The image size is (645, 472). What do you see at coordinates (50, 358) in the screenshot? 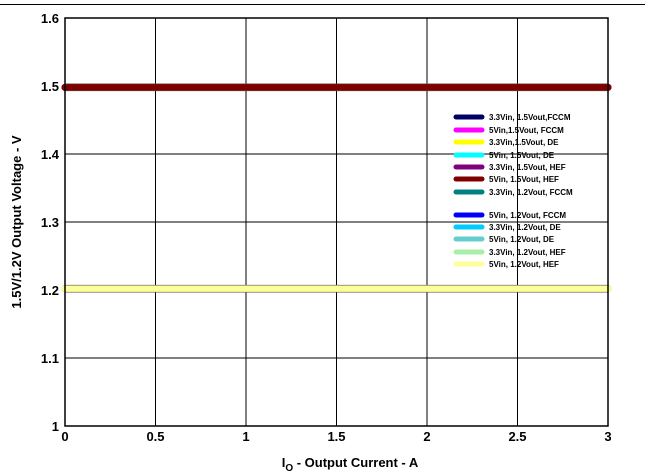
I see `y-tick-label: 1.1` at bounding box center [50, 358].